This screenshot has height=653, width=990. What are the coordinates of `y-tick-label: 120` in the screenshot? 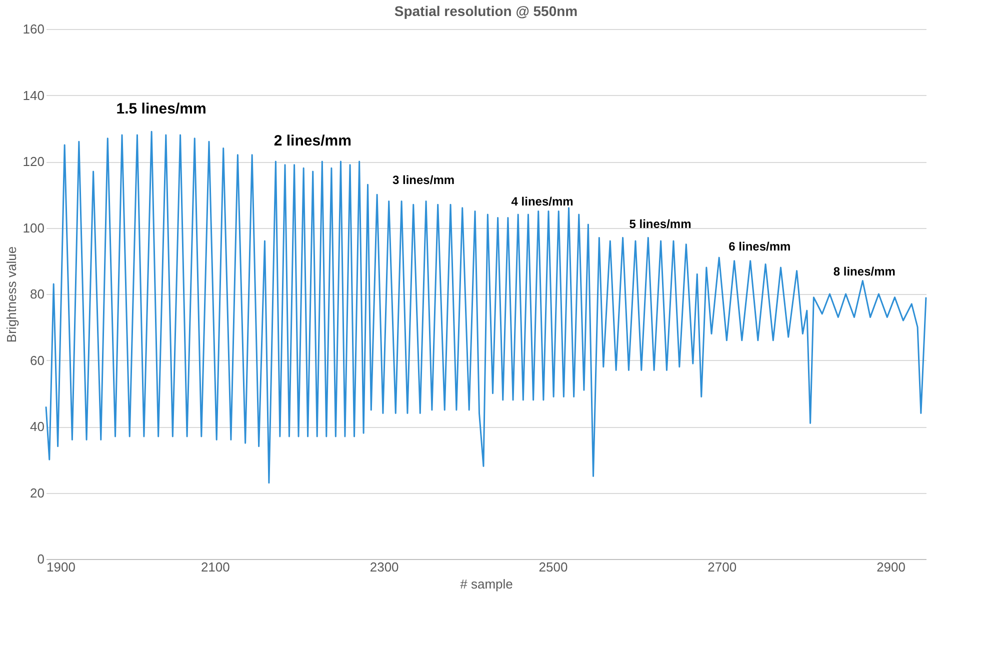 It's located at (33, 161).